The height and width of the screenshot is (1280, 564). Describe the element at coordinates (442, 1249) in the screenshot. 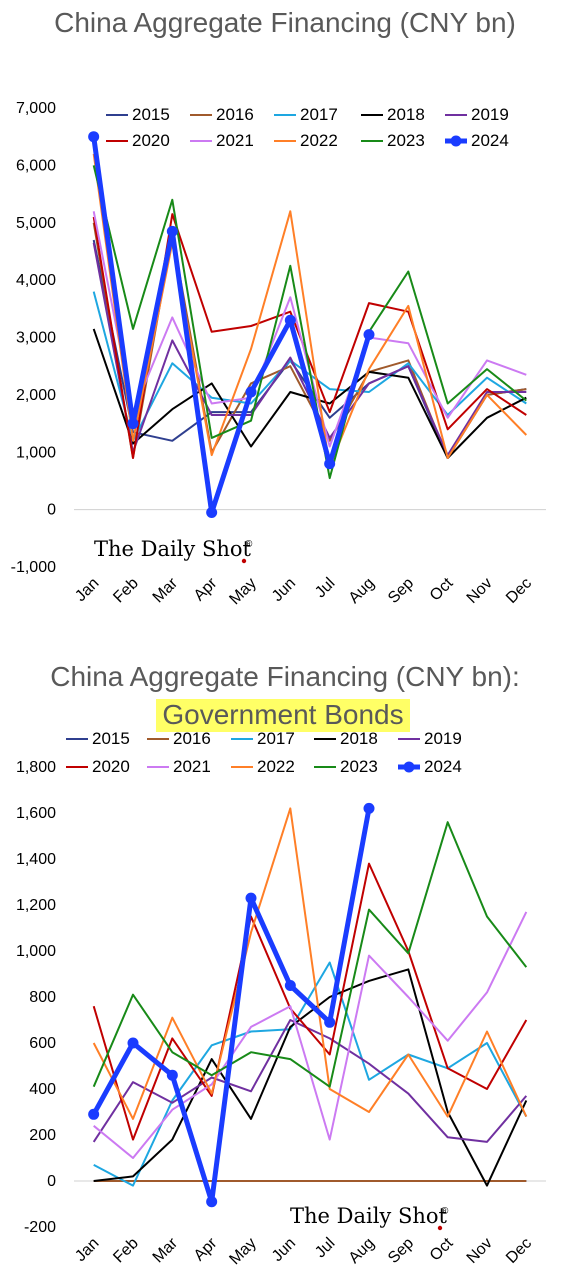

I see `x-tick-label: Oct` at that location.